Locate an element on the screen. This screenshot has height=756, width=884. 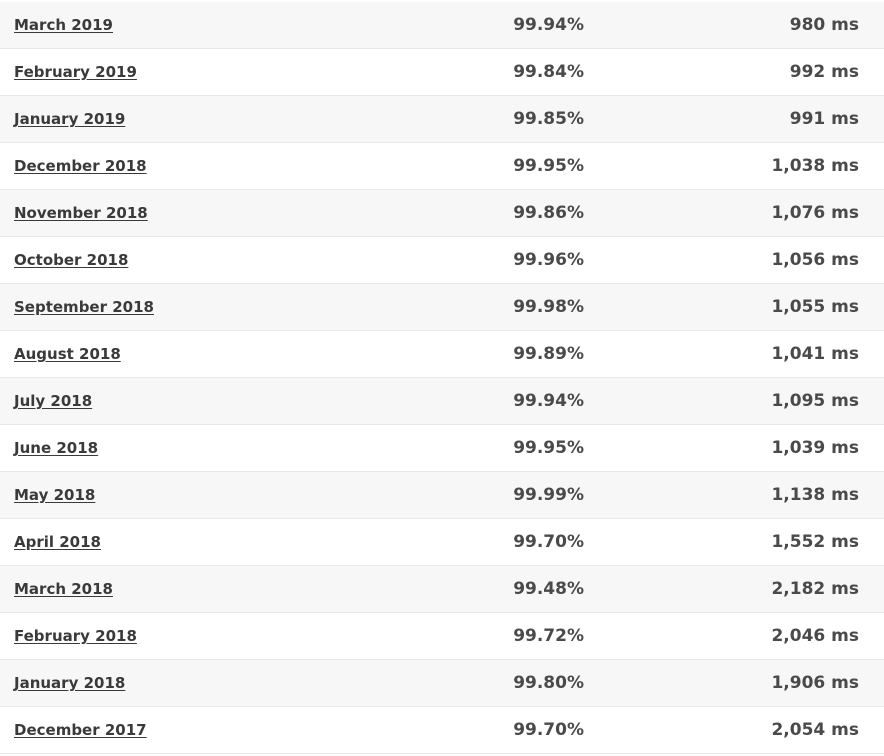
uptime-value: 99.89% is located at coordinates (548, 354).